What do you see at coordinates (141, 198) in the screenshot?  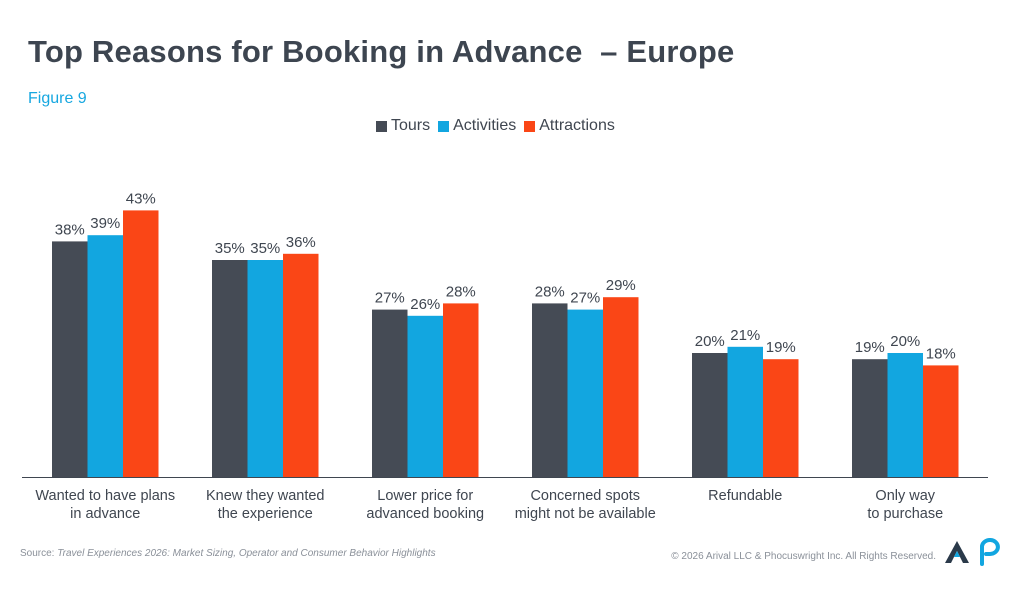 I see `data-label-attractions-0: 43%` at bounding box center [141, 198].